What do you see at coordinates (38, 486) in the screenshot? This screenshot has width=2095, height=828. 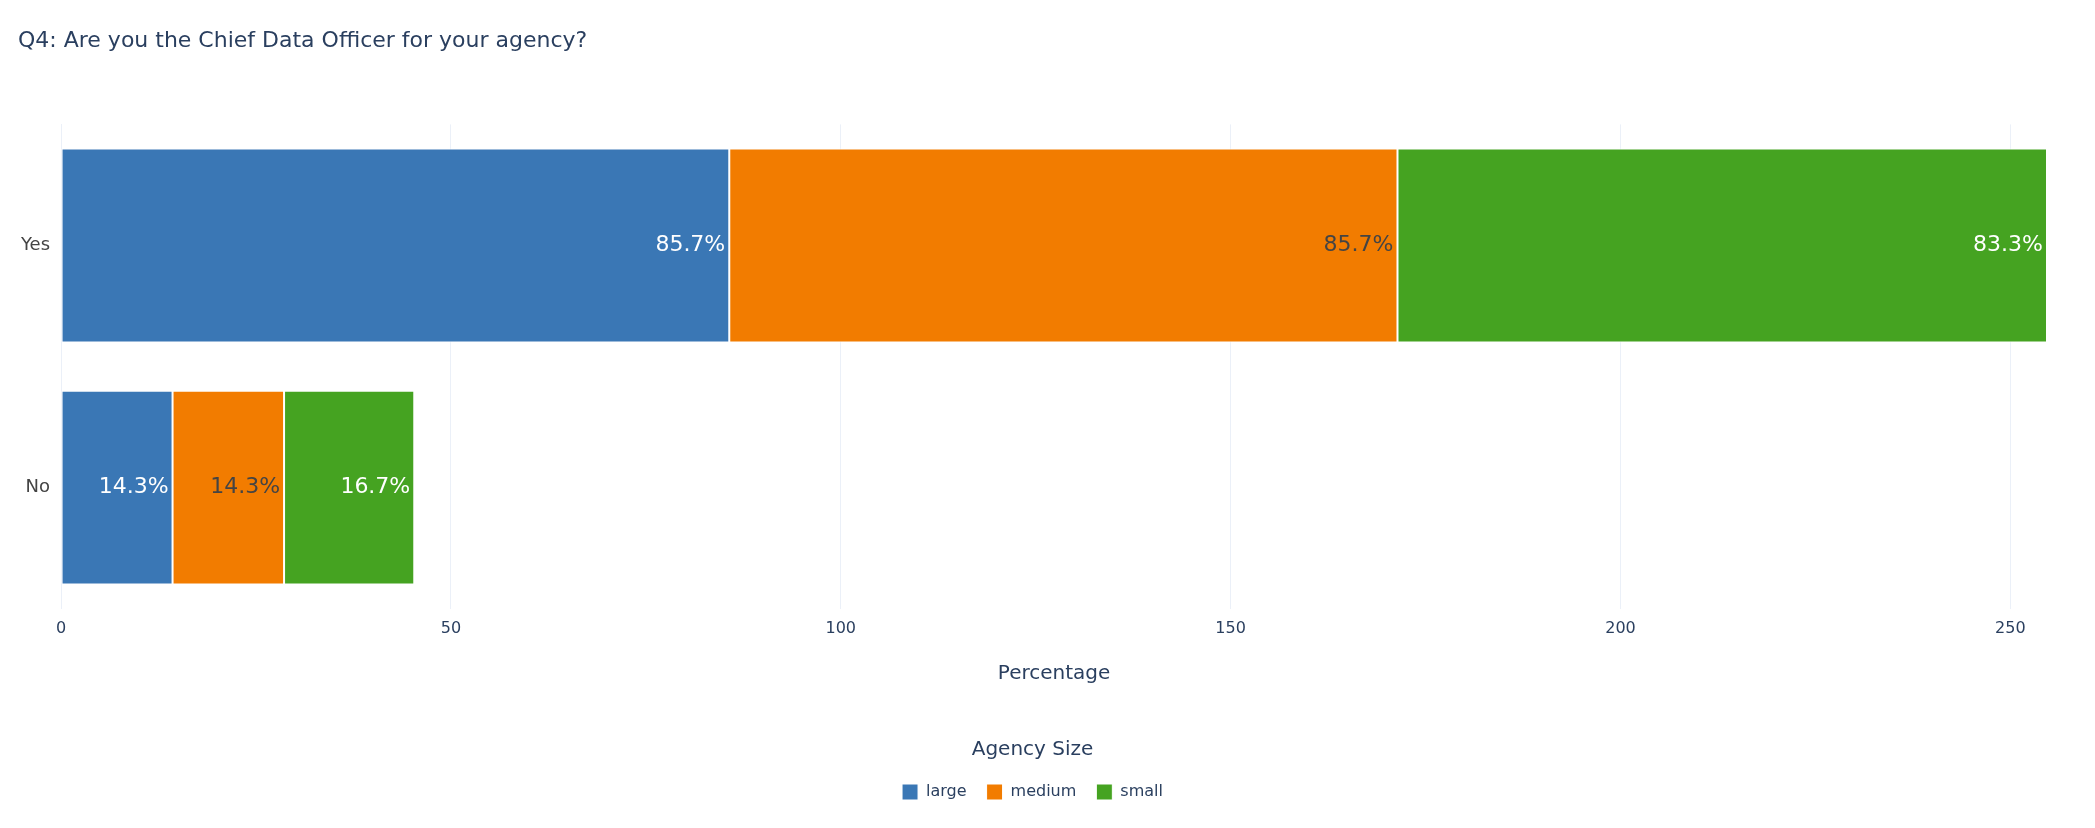 I see `y-tick-label: No` at bounding box center [38, 486].